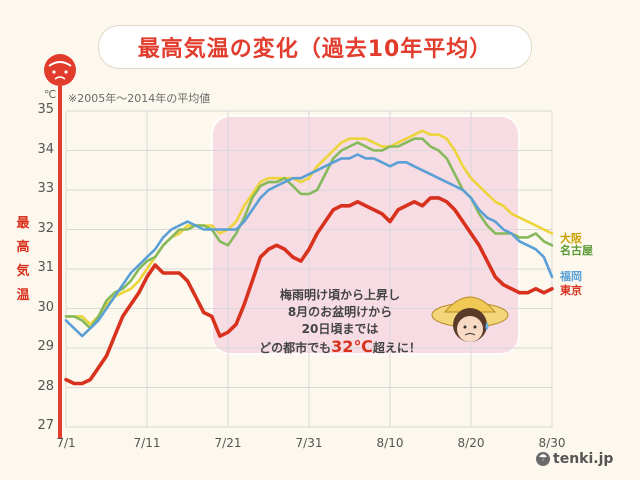  Describe the element at coordinates (45, 346) in the screenshot. I see `y-tick-label: 29` at that location.